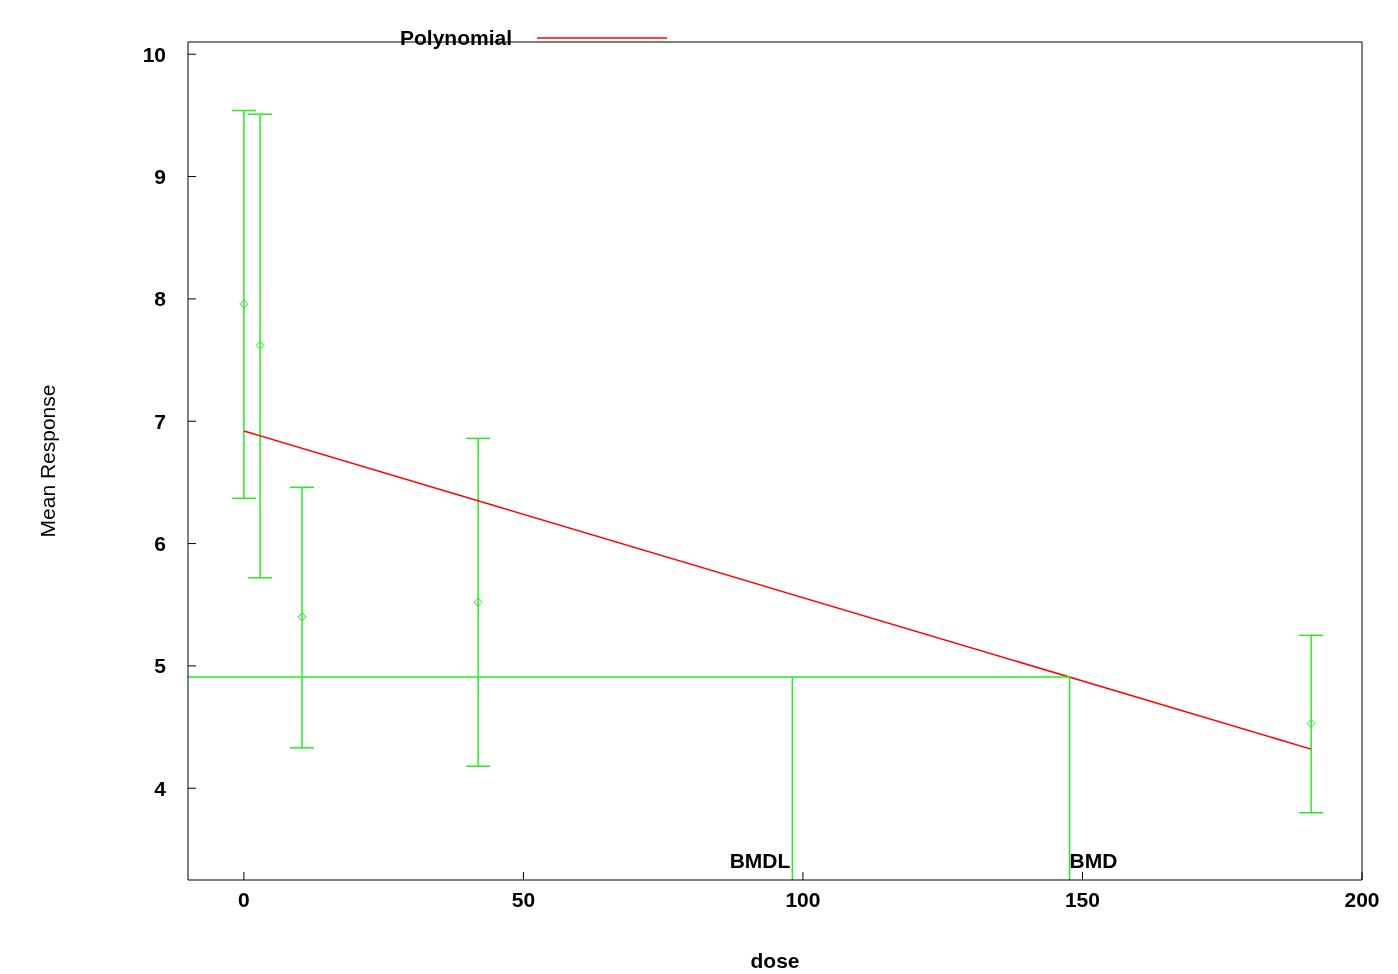 The width and height of the screenshot is (1398, 974). Describe the element at coordinates (1082, 899) in the screenshot. I see `x-tick-label: 150` at that location.